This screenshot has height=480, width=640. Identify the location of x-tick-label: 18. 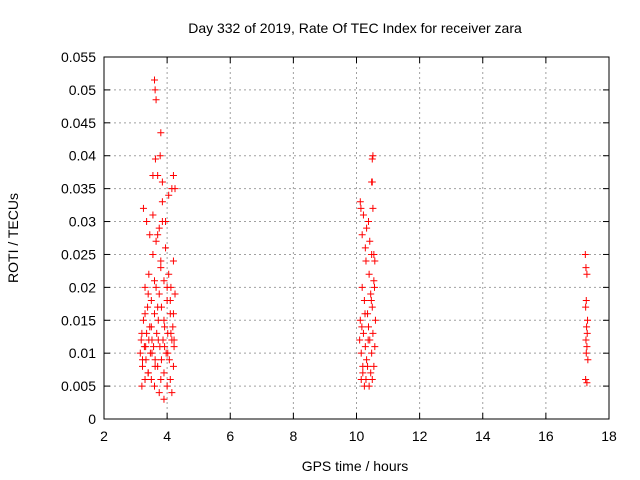
(609, 436).